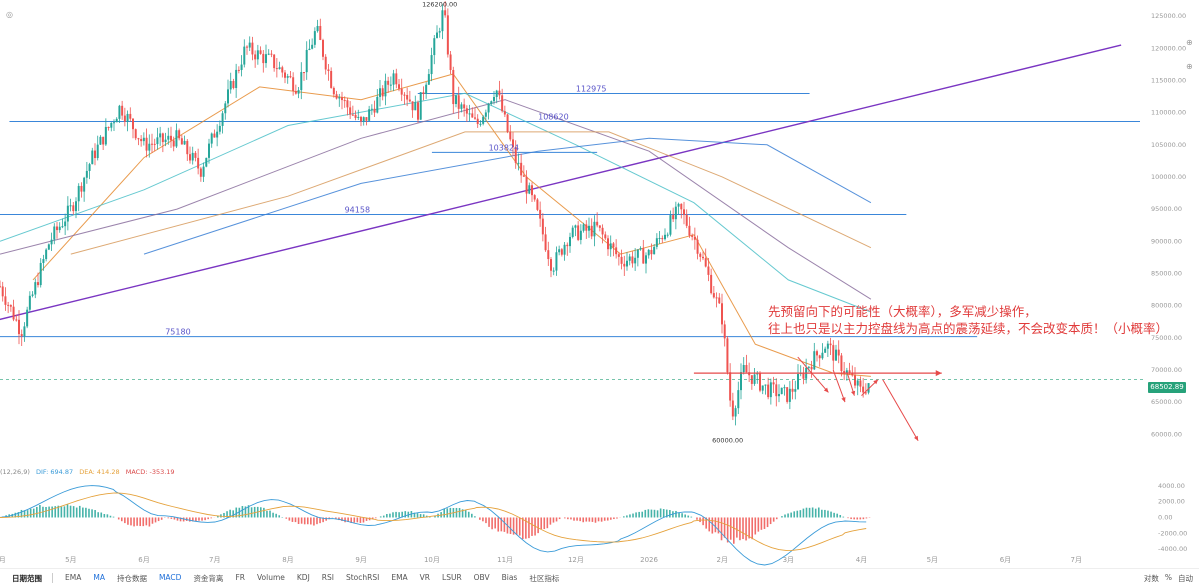 The image size is (1199, 587). I want to click on indicator-tab-2: 持仓数据, so click(132, 578).